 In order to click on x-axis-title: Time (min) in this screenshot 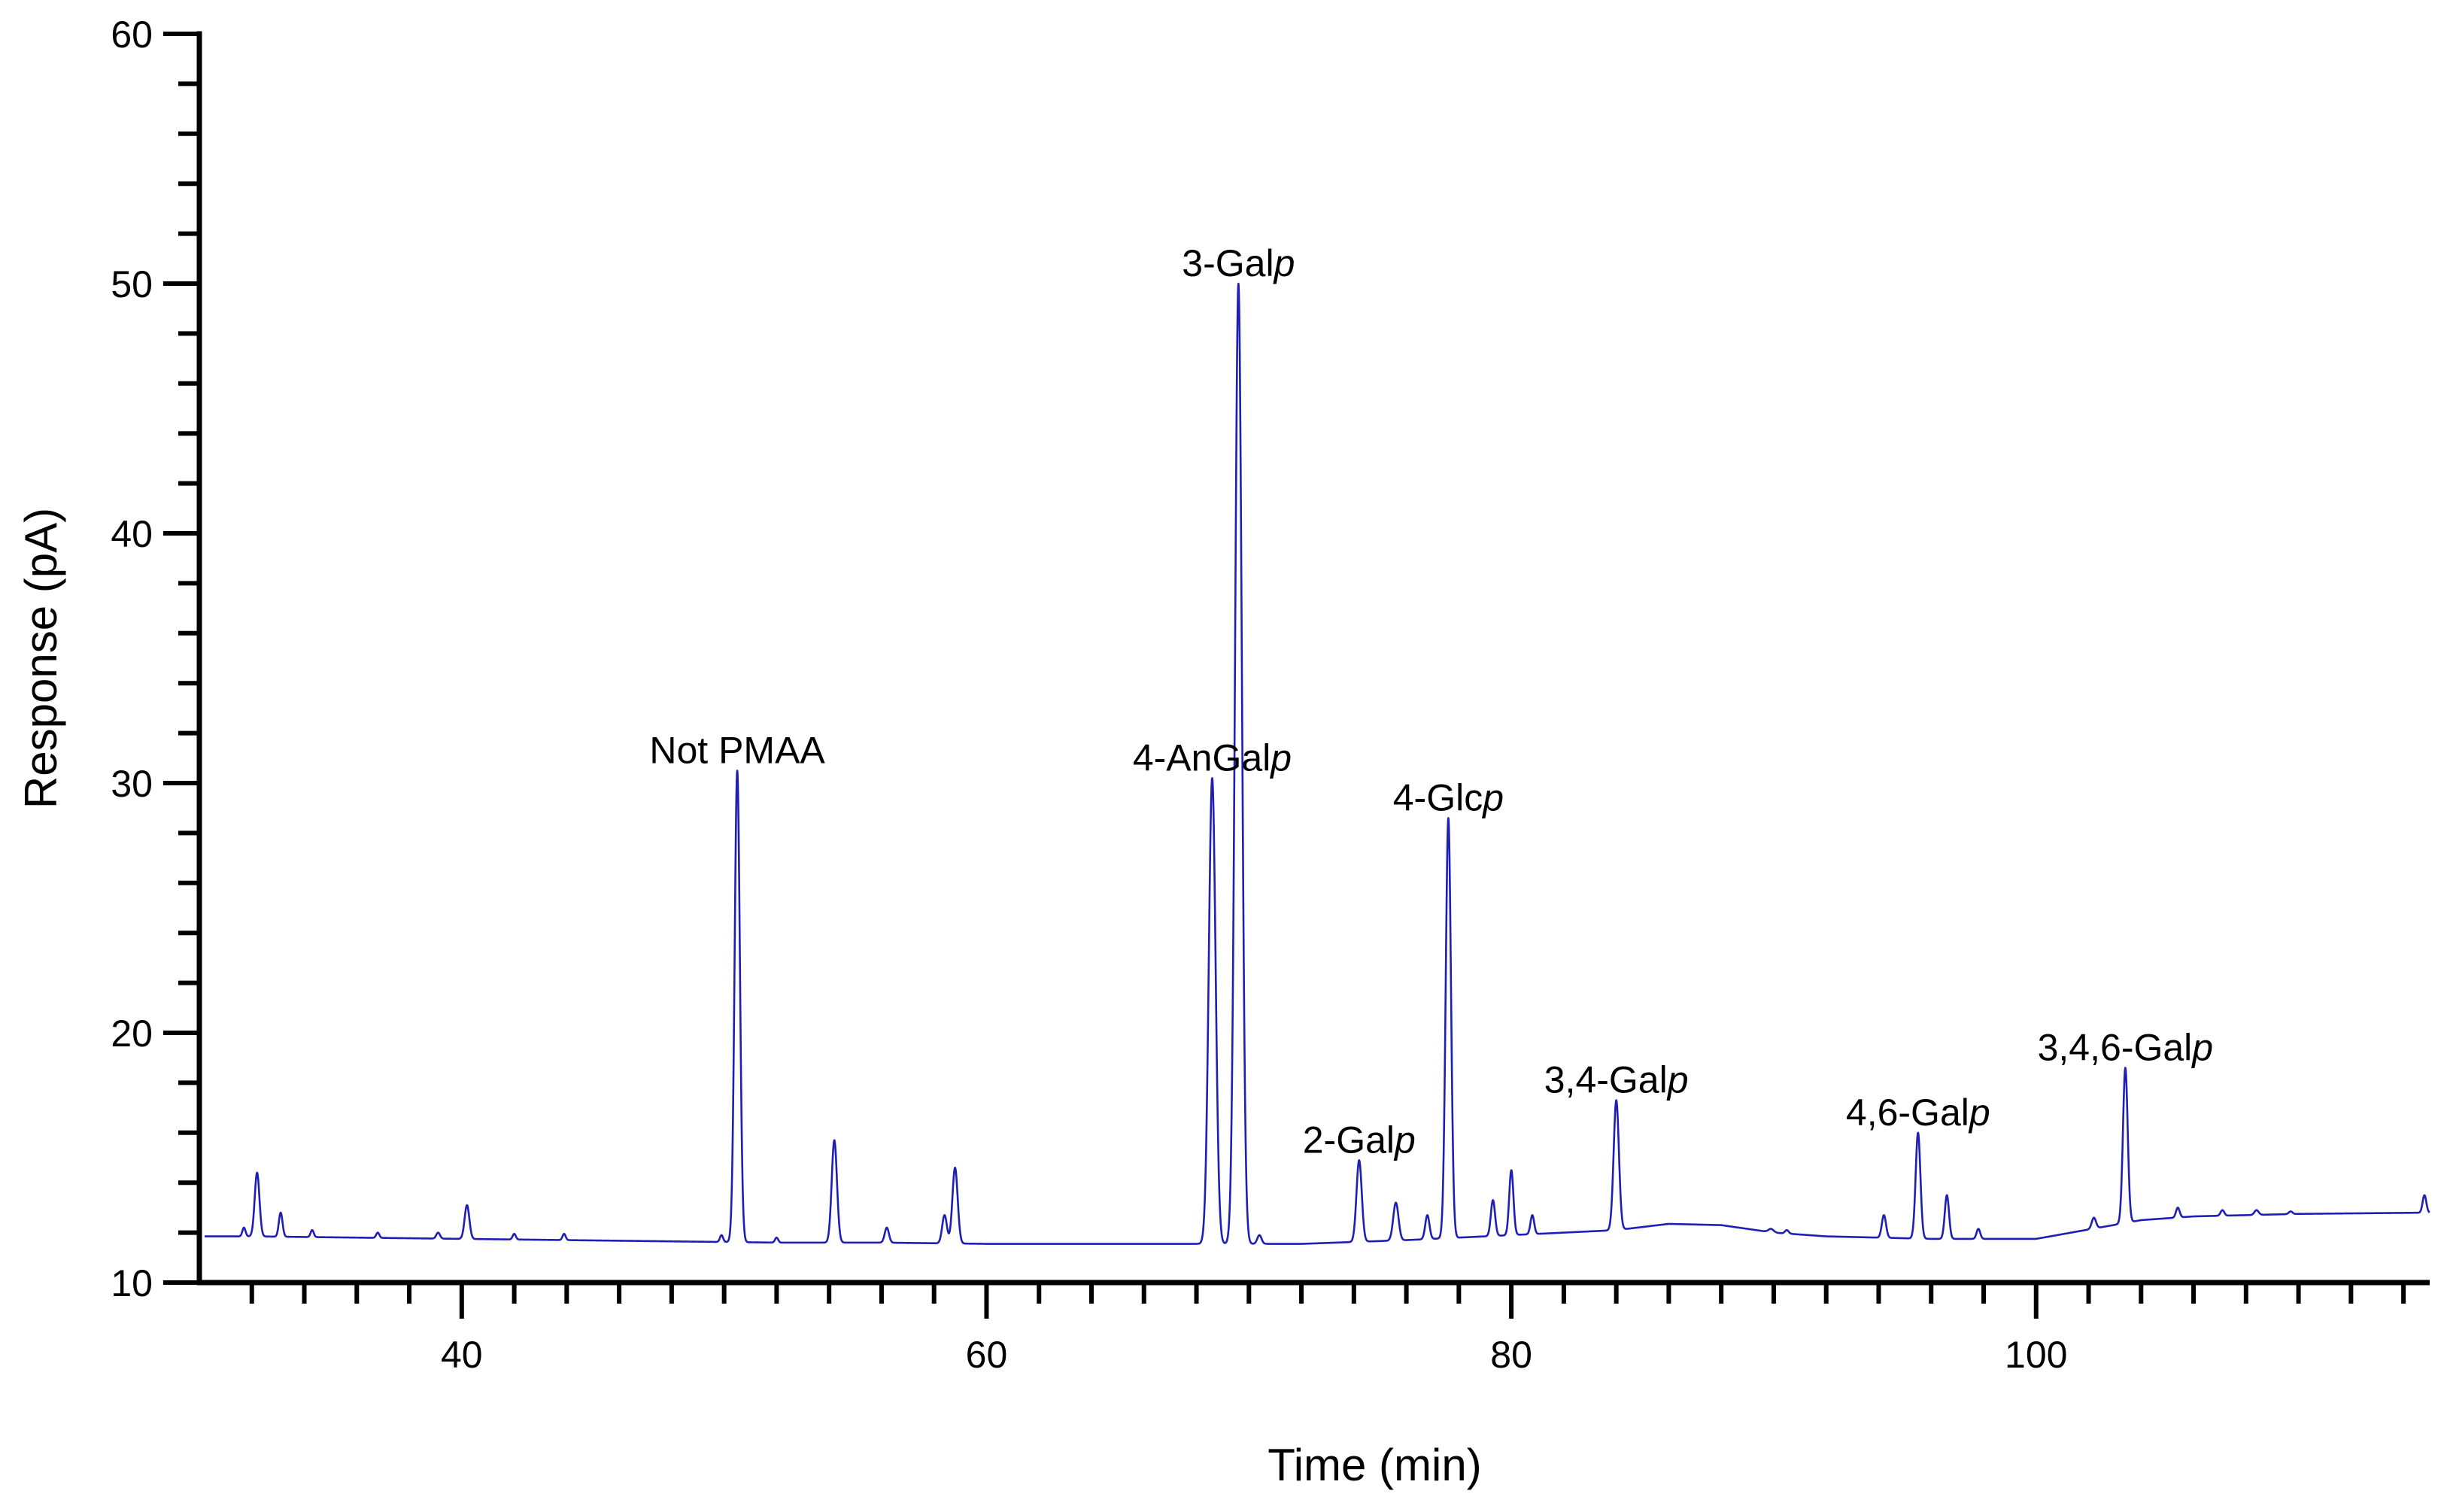, I will do `click(1375, 1465)`.